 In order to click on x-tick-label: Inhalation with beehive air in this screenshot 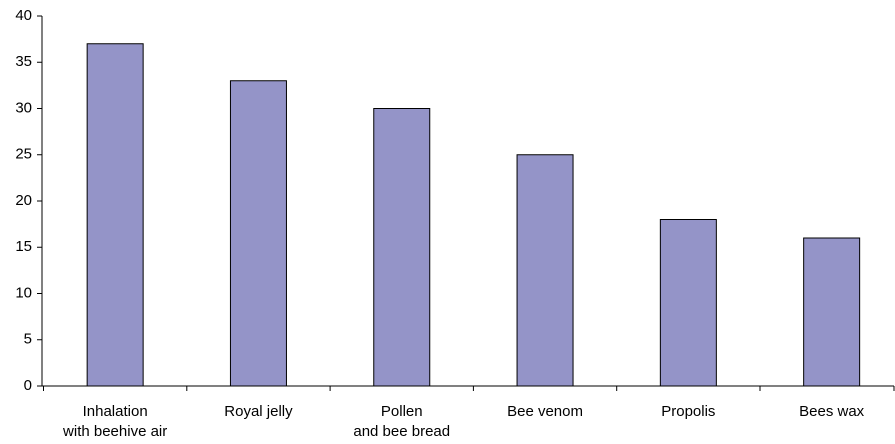, I will do `click(114, 421)`.